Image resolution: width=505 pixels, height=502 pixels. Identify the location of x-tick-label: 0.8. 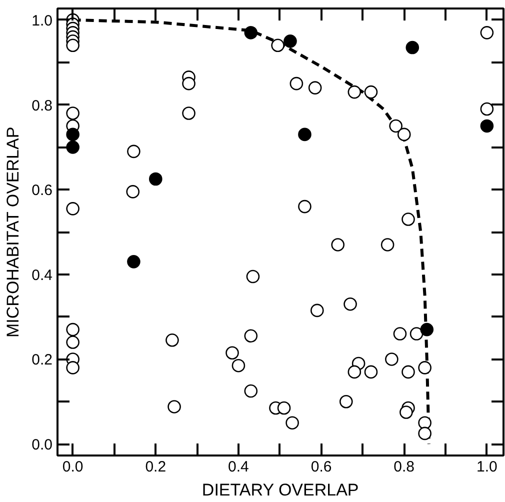
(404, 467).